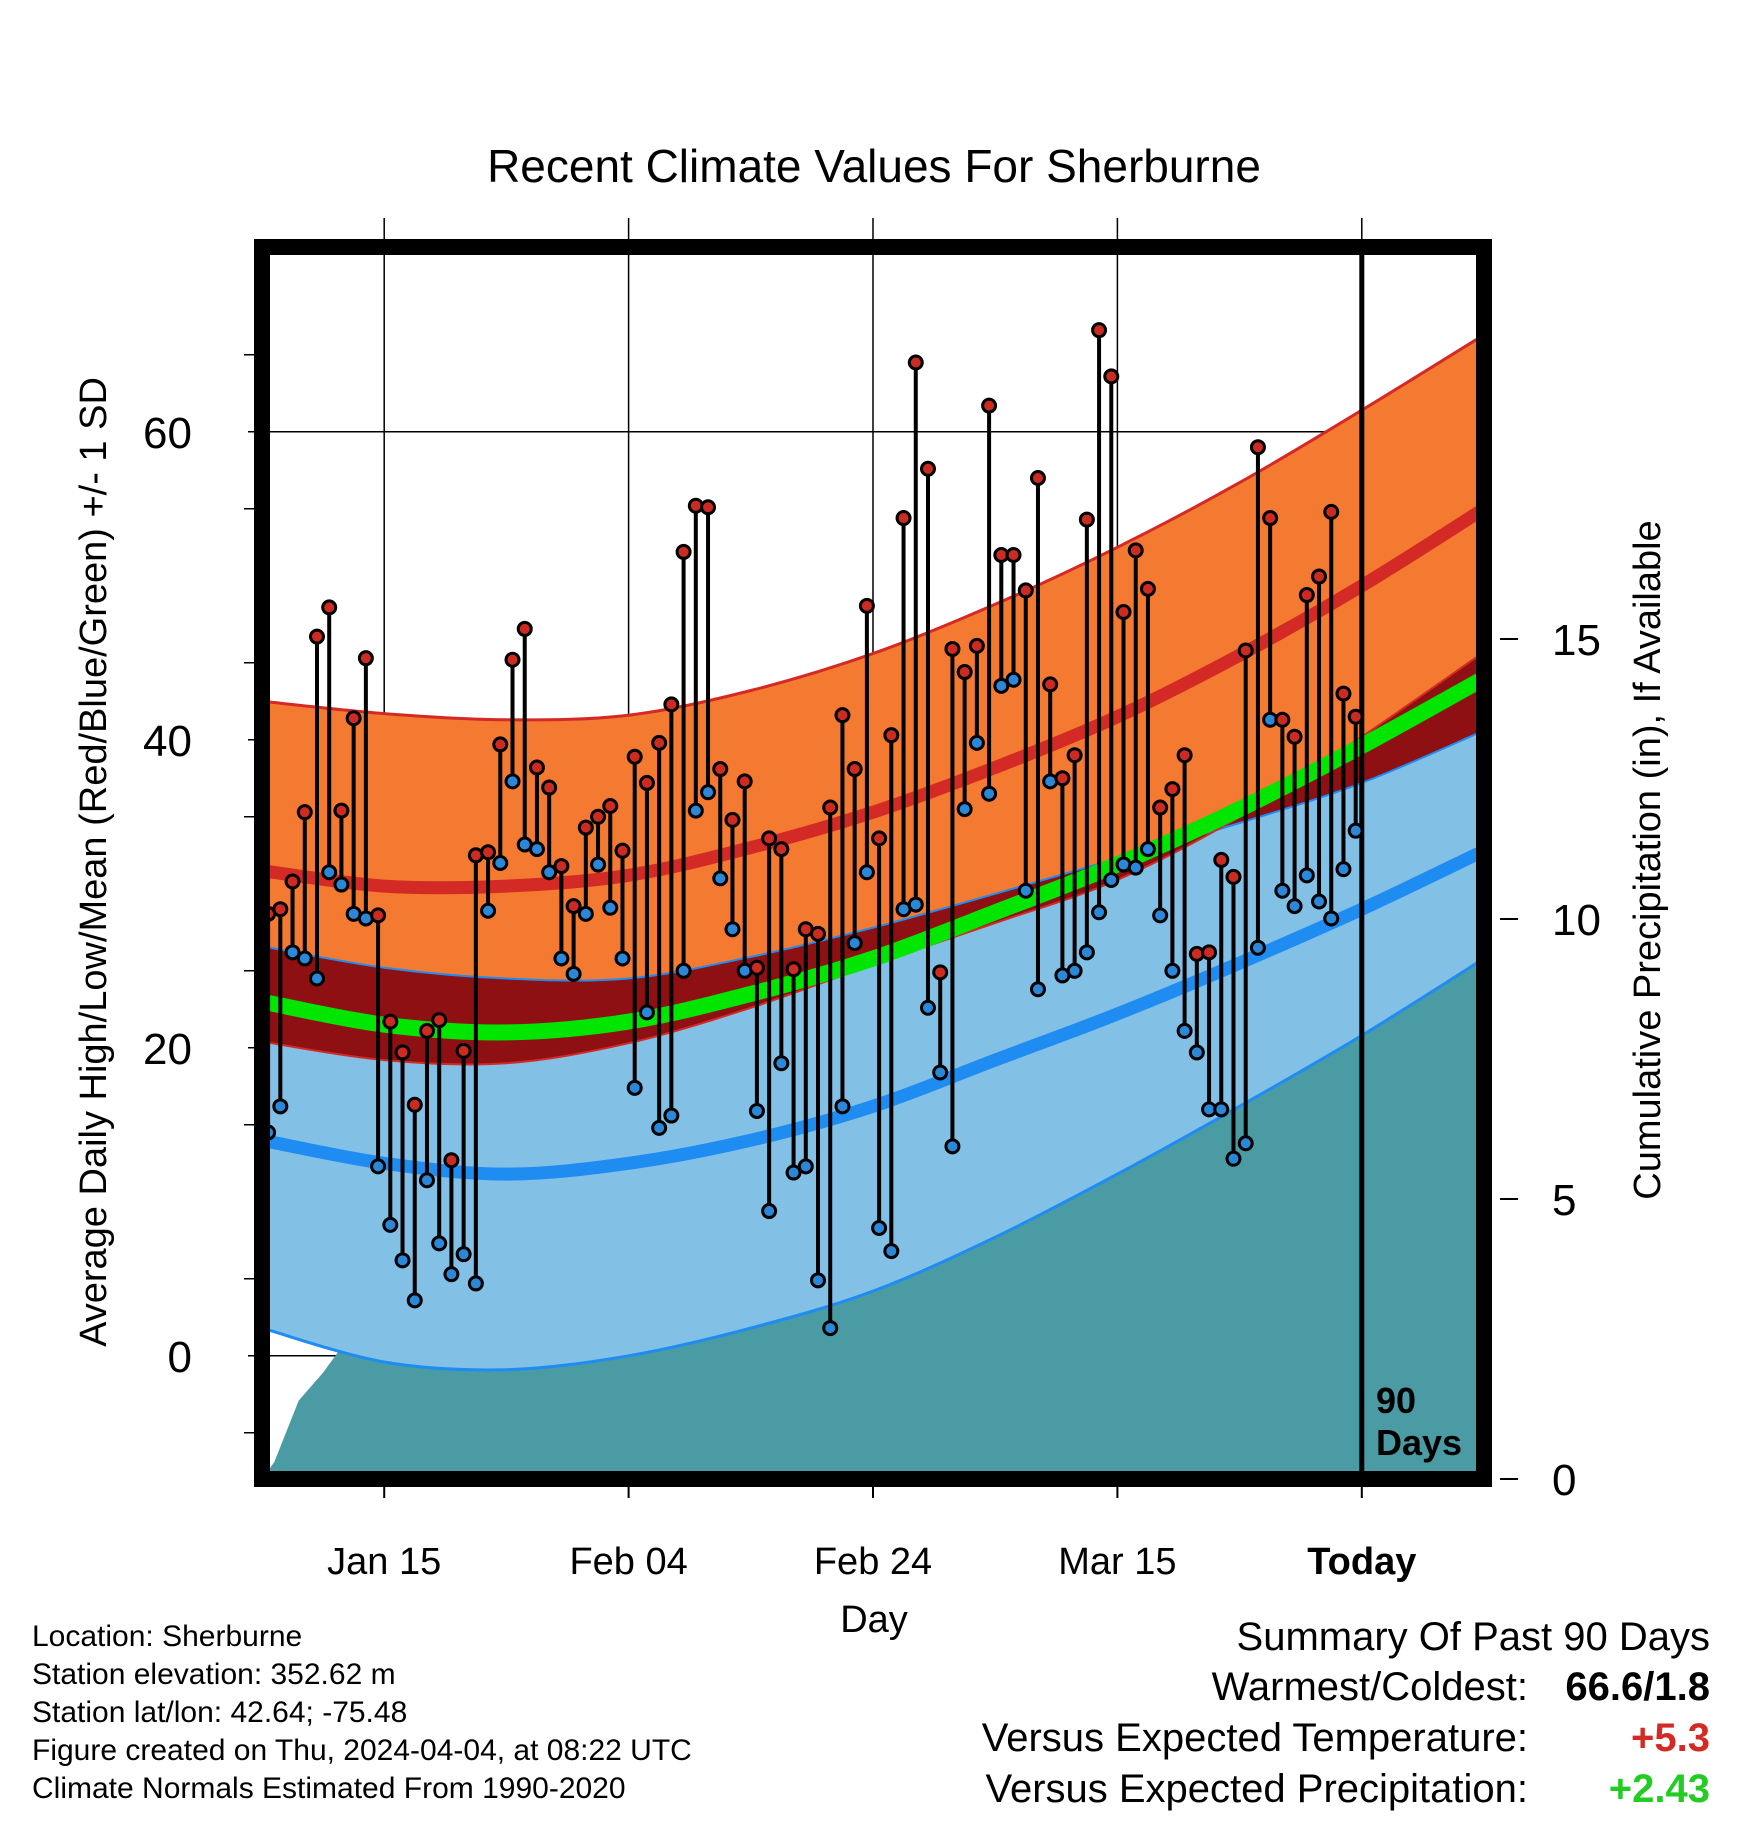 The width and height of the screenshot is (1748, 1828). What do you see at coordinates (1419, 1442) in the screenshot?
I see `today-days-label-2: Days` at bounding box center [1419, 1442].